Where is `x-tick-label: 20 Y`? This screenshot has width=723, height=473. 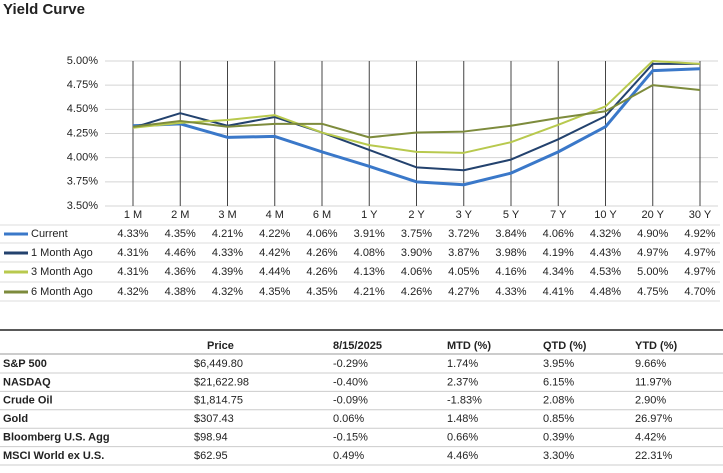 x-tick-label: 20 Y is located at coordinates (653, 215).